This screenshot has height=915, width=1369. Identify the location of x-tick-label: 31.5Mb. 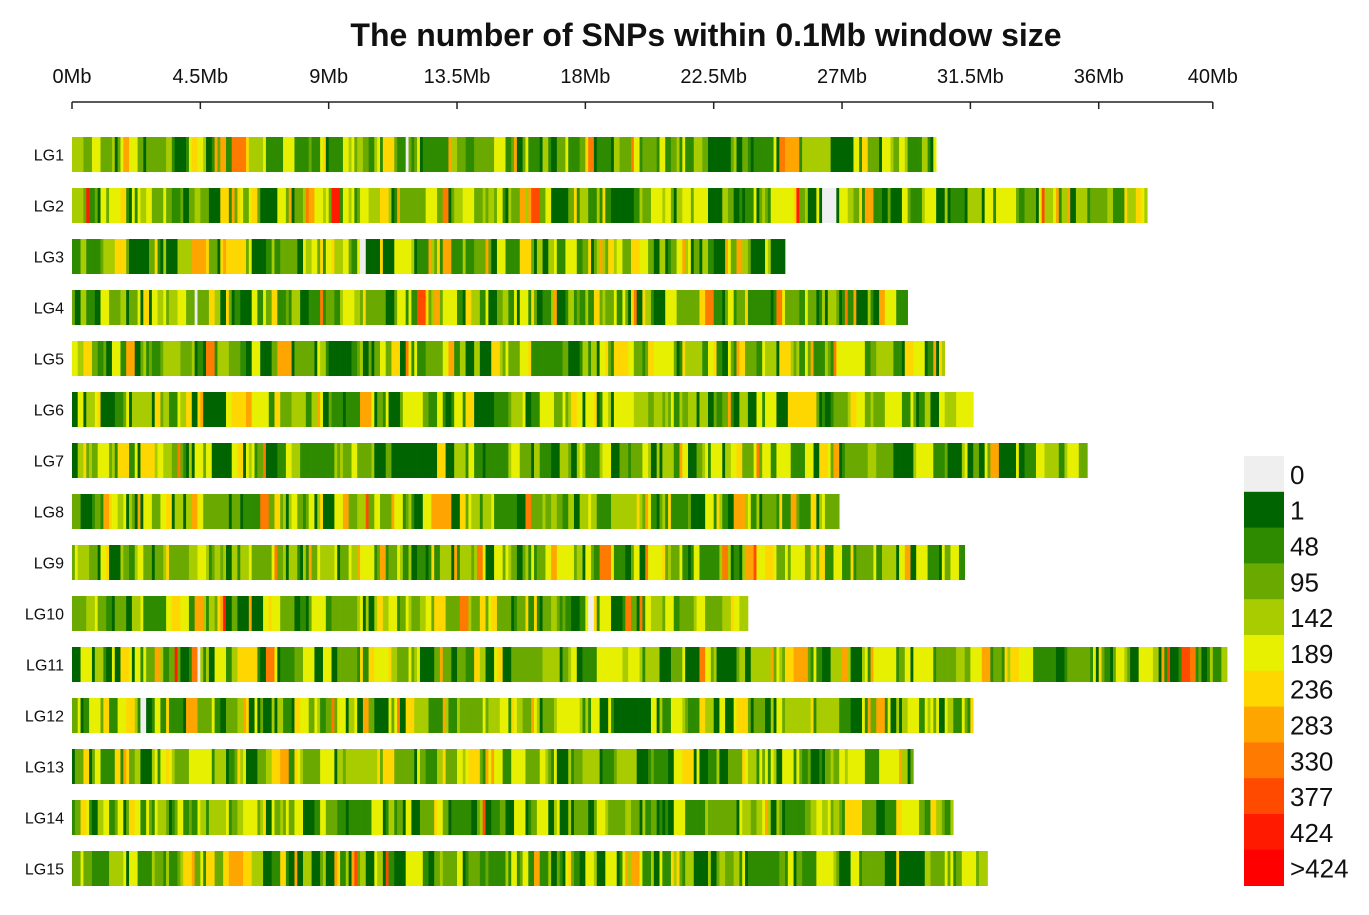
(970, 77).